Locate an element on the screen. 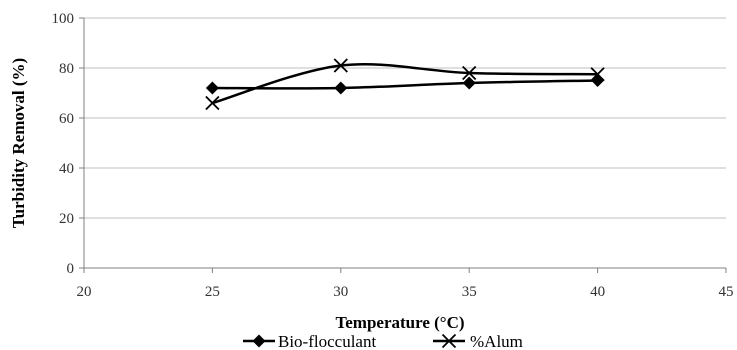  x-axis-title: Temperature (°C) is located at coordinates (399, 322).